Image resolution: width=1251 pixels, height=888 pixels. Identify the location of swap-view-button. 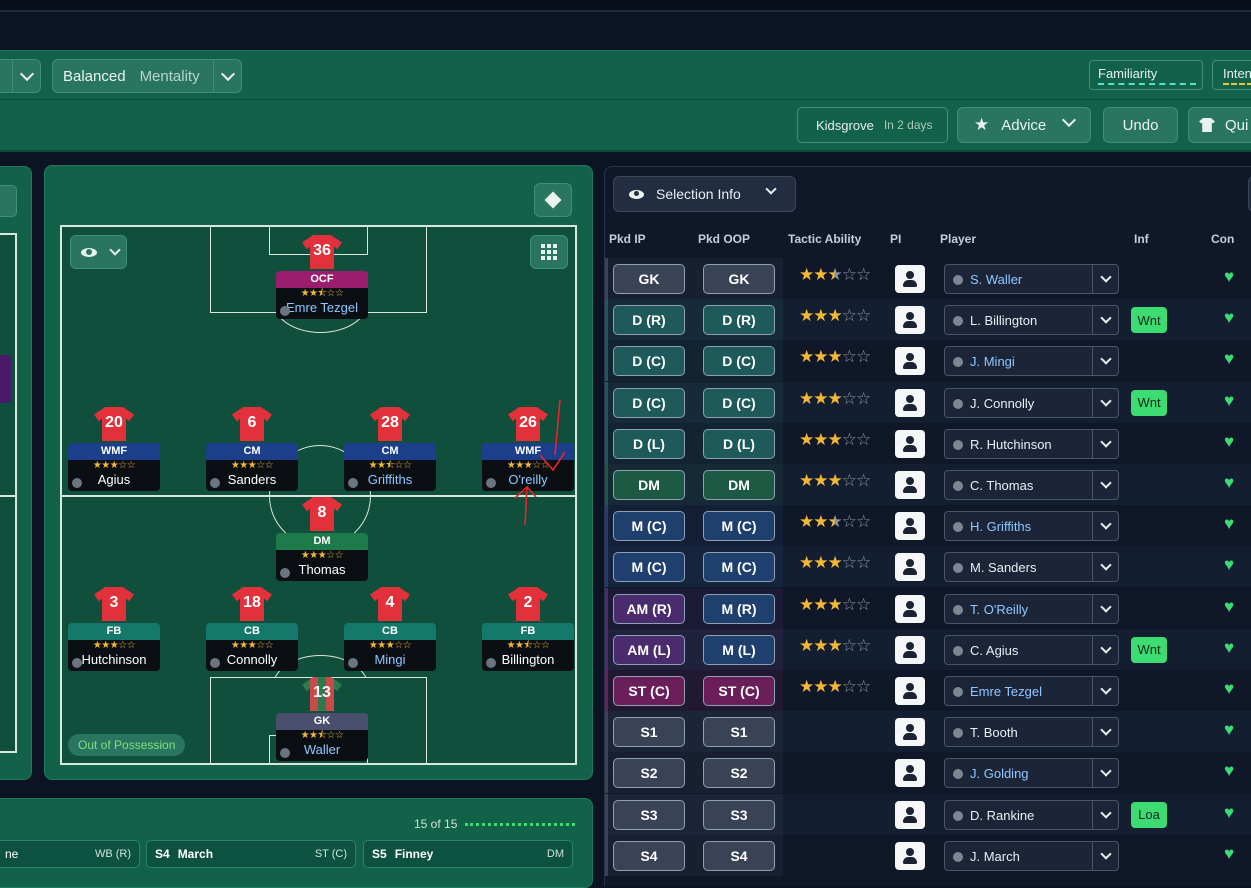
(553, 200).